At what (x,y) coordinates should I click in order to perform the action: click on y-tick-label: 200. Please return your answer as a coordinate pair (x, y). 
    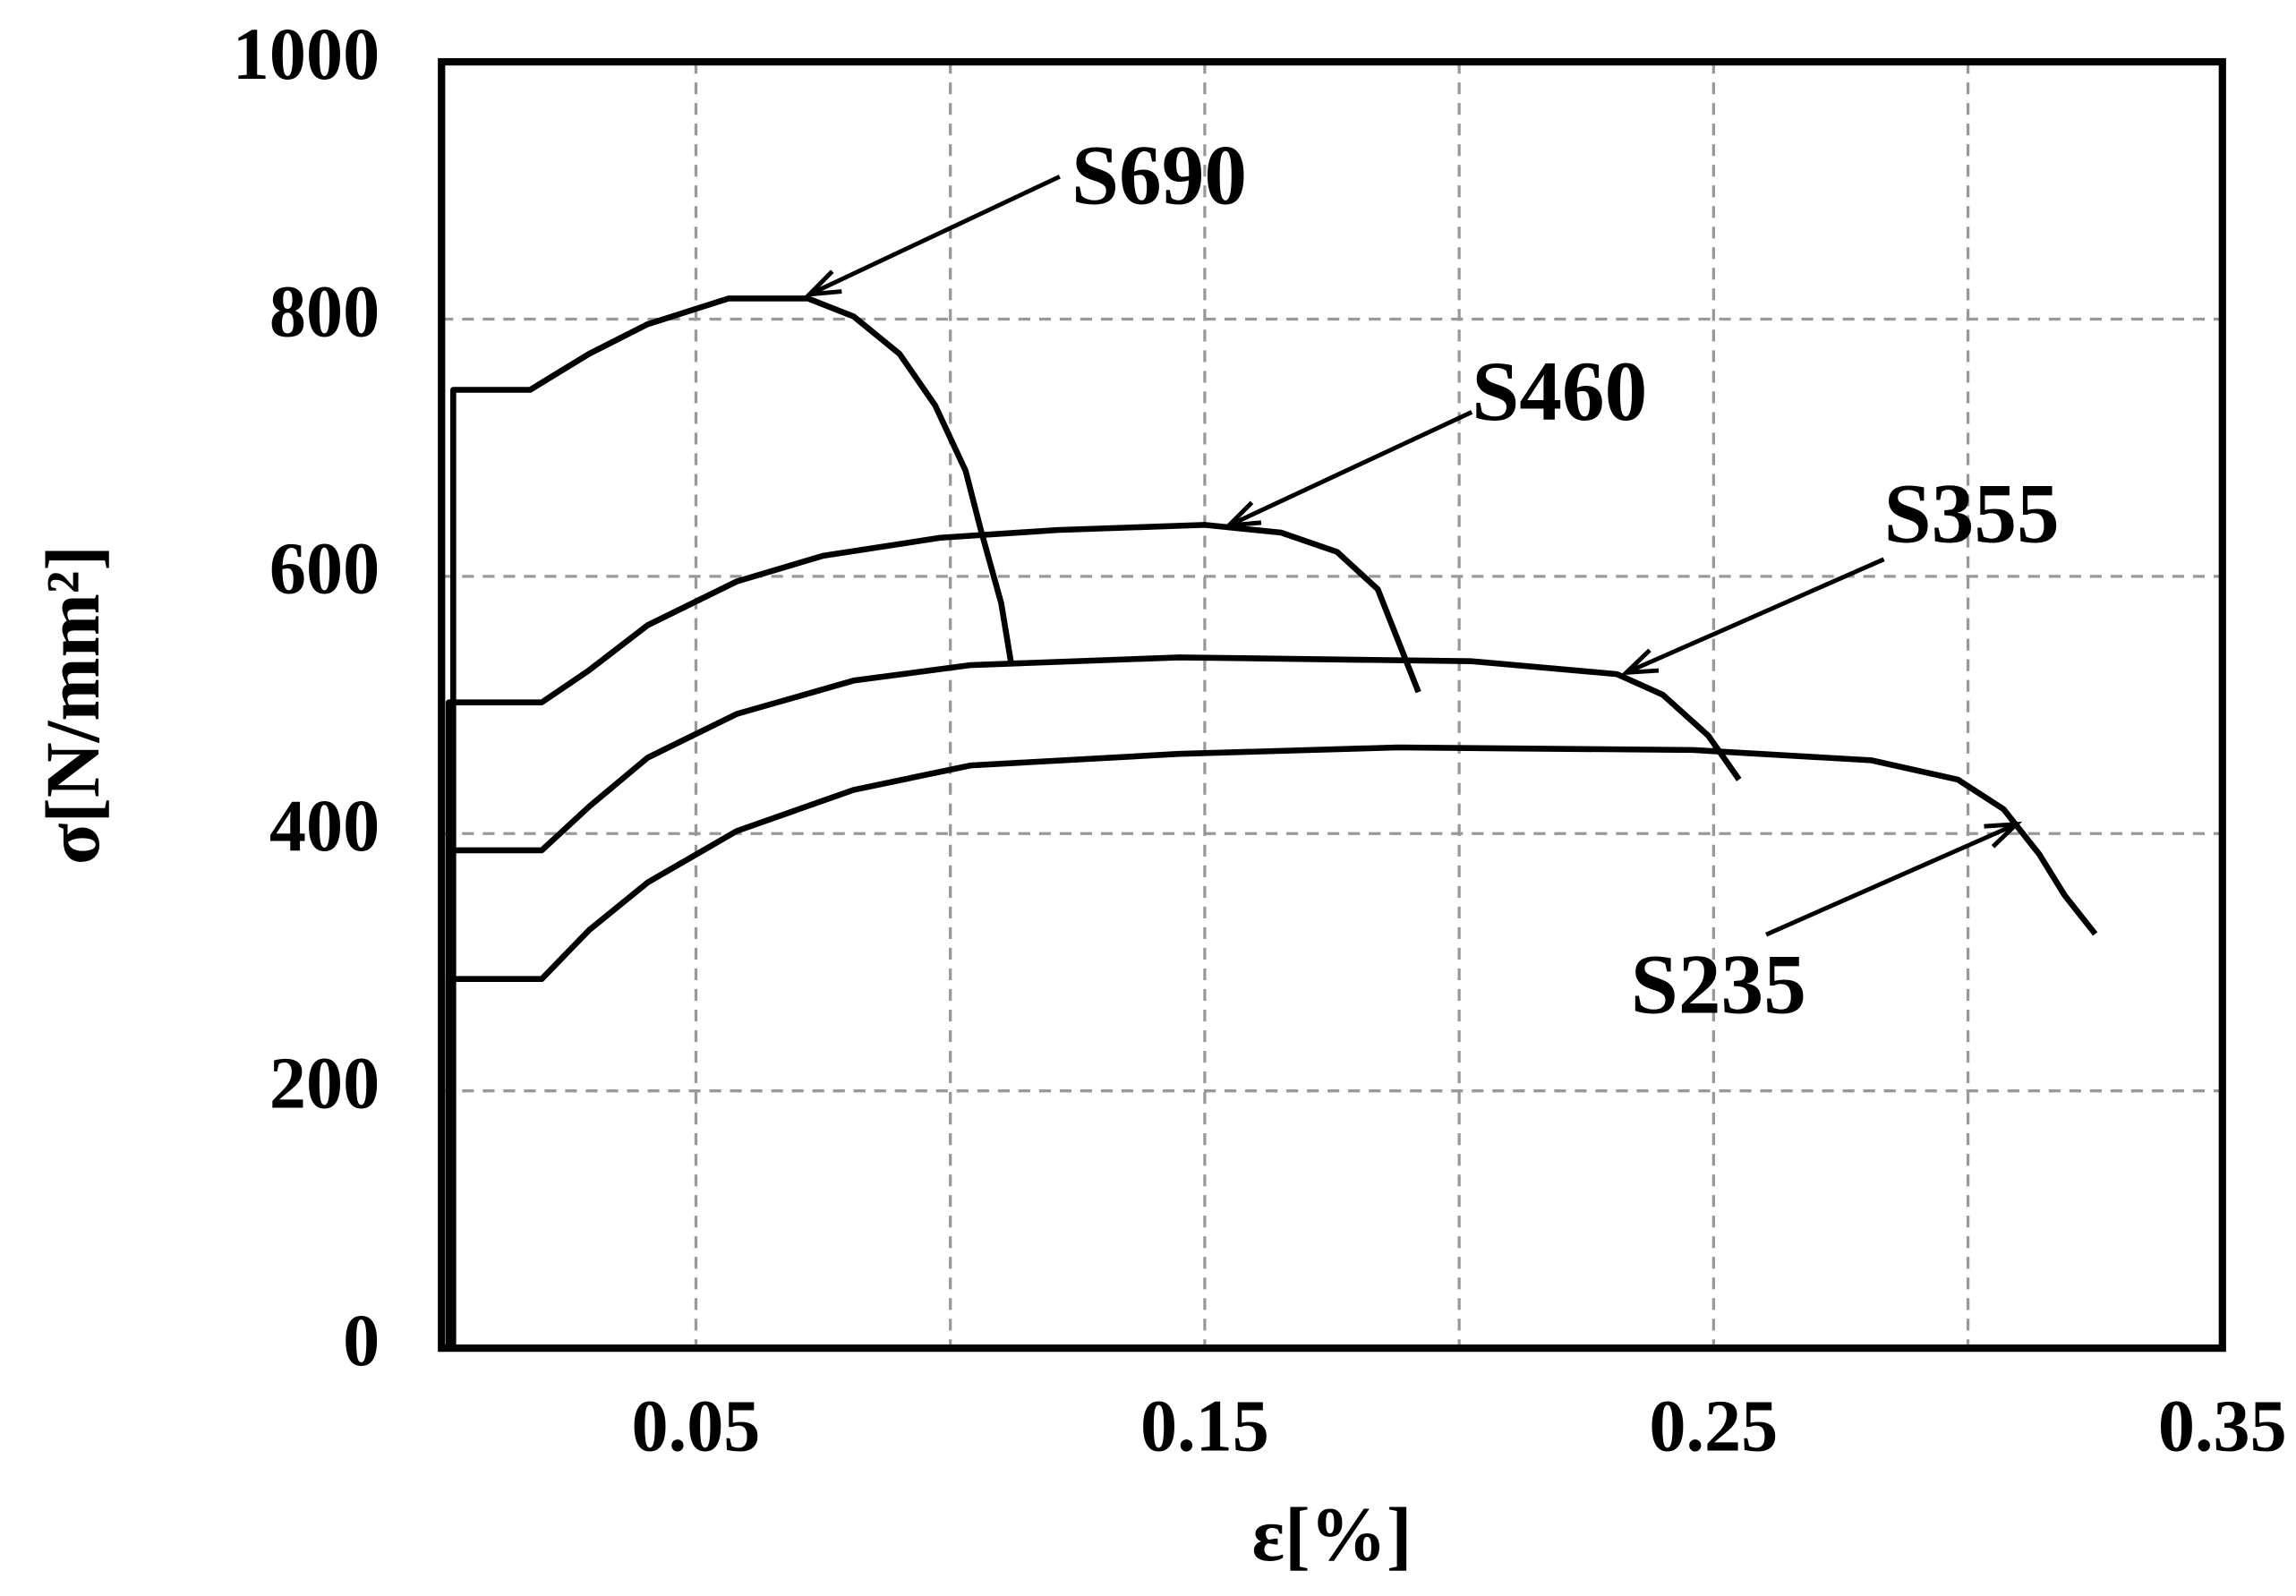
    Looking at the image, I should click on (324, 1083).